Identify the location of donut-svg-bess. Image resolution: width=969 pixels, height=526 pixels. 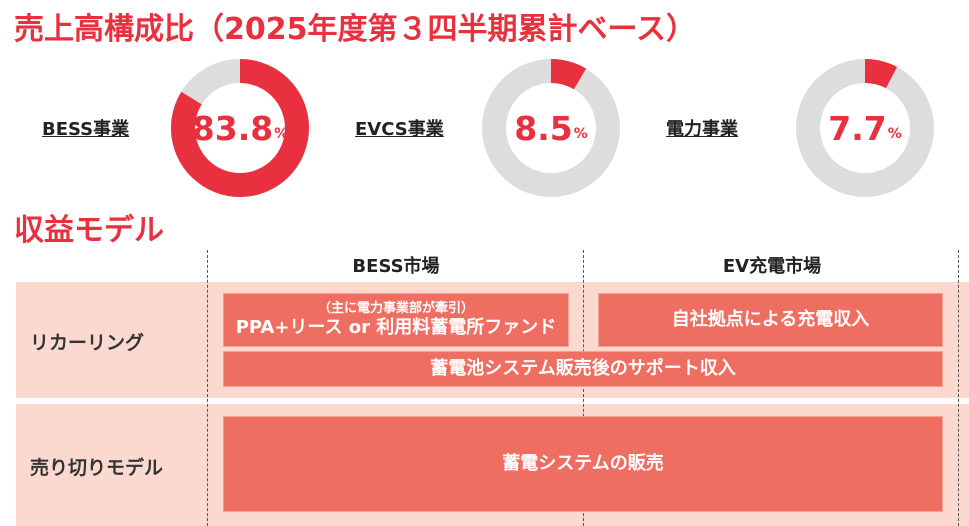
(240, 128).